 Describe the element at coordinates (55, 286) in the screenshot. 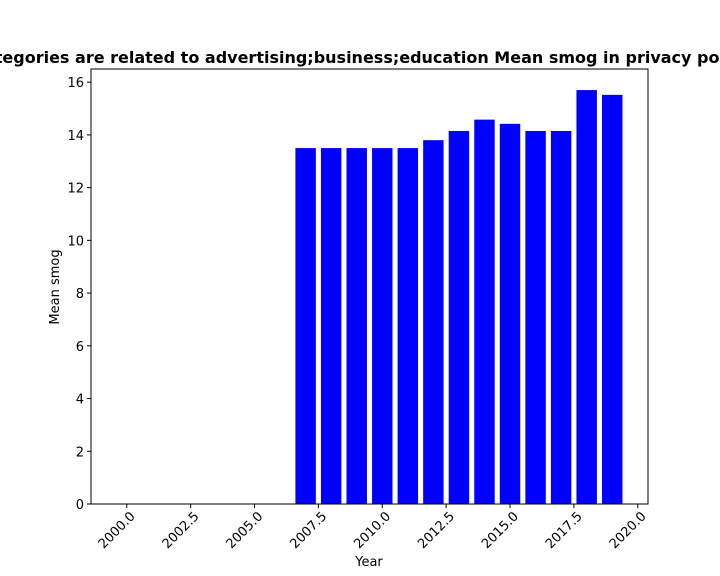

I see `y-axis-label: Mean smog` at that location.